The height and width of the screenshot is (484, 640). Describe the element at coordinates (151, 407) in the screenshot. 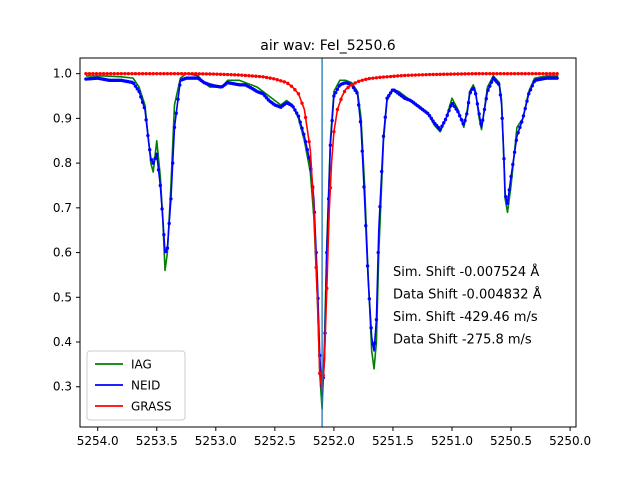

I see `legend-label-grass: GRASS` at that location.